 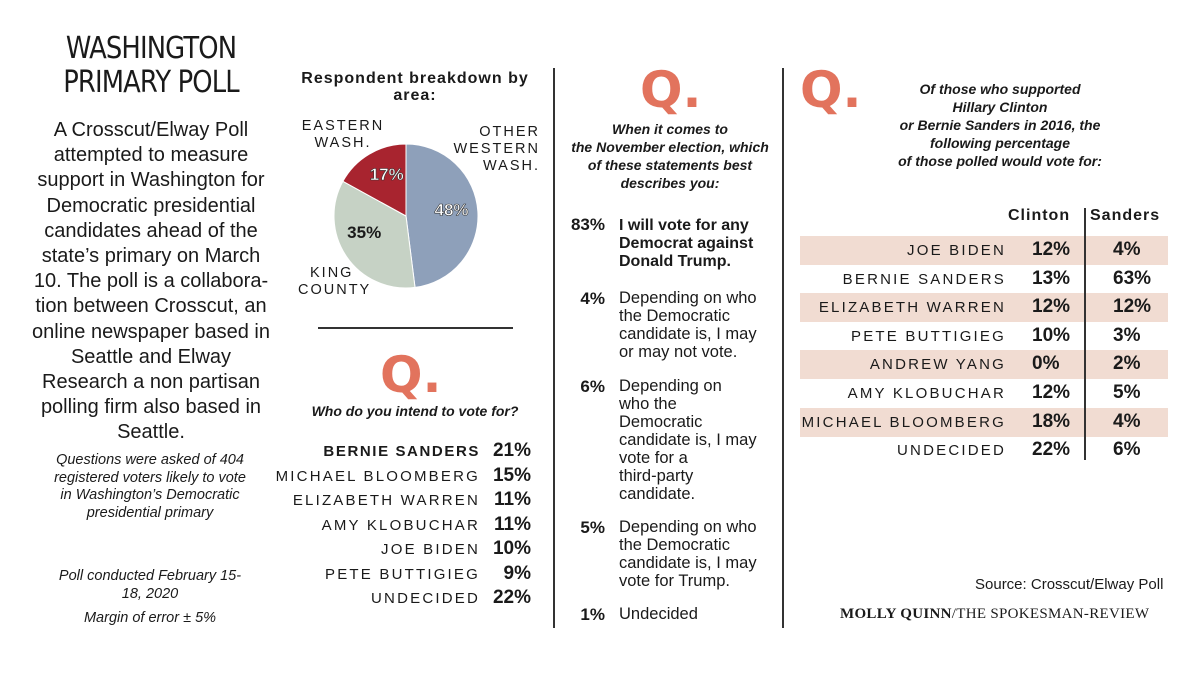 I want to click on question-vote-intent: Who do you intend to vote for?, so click(x=415, y=411).